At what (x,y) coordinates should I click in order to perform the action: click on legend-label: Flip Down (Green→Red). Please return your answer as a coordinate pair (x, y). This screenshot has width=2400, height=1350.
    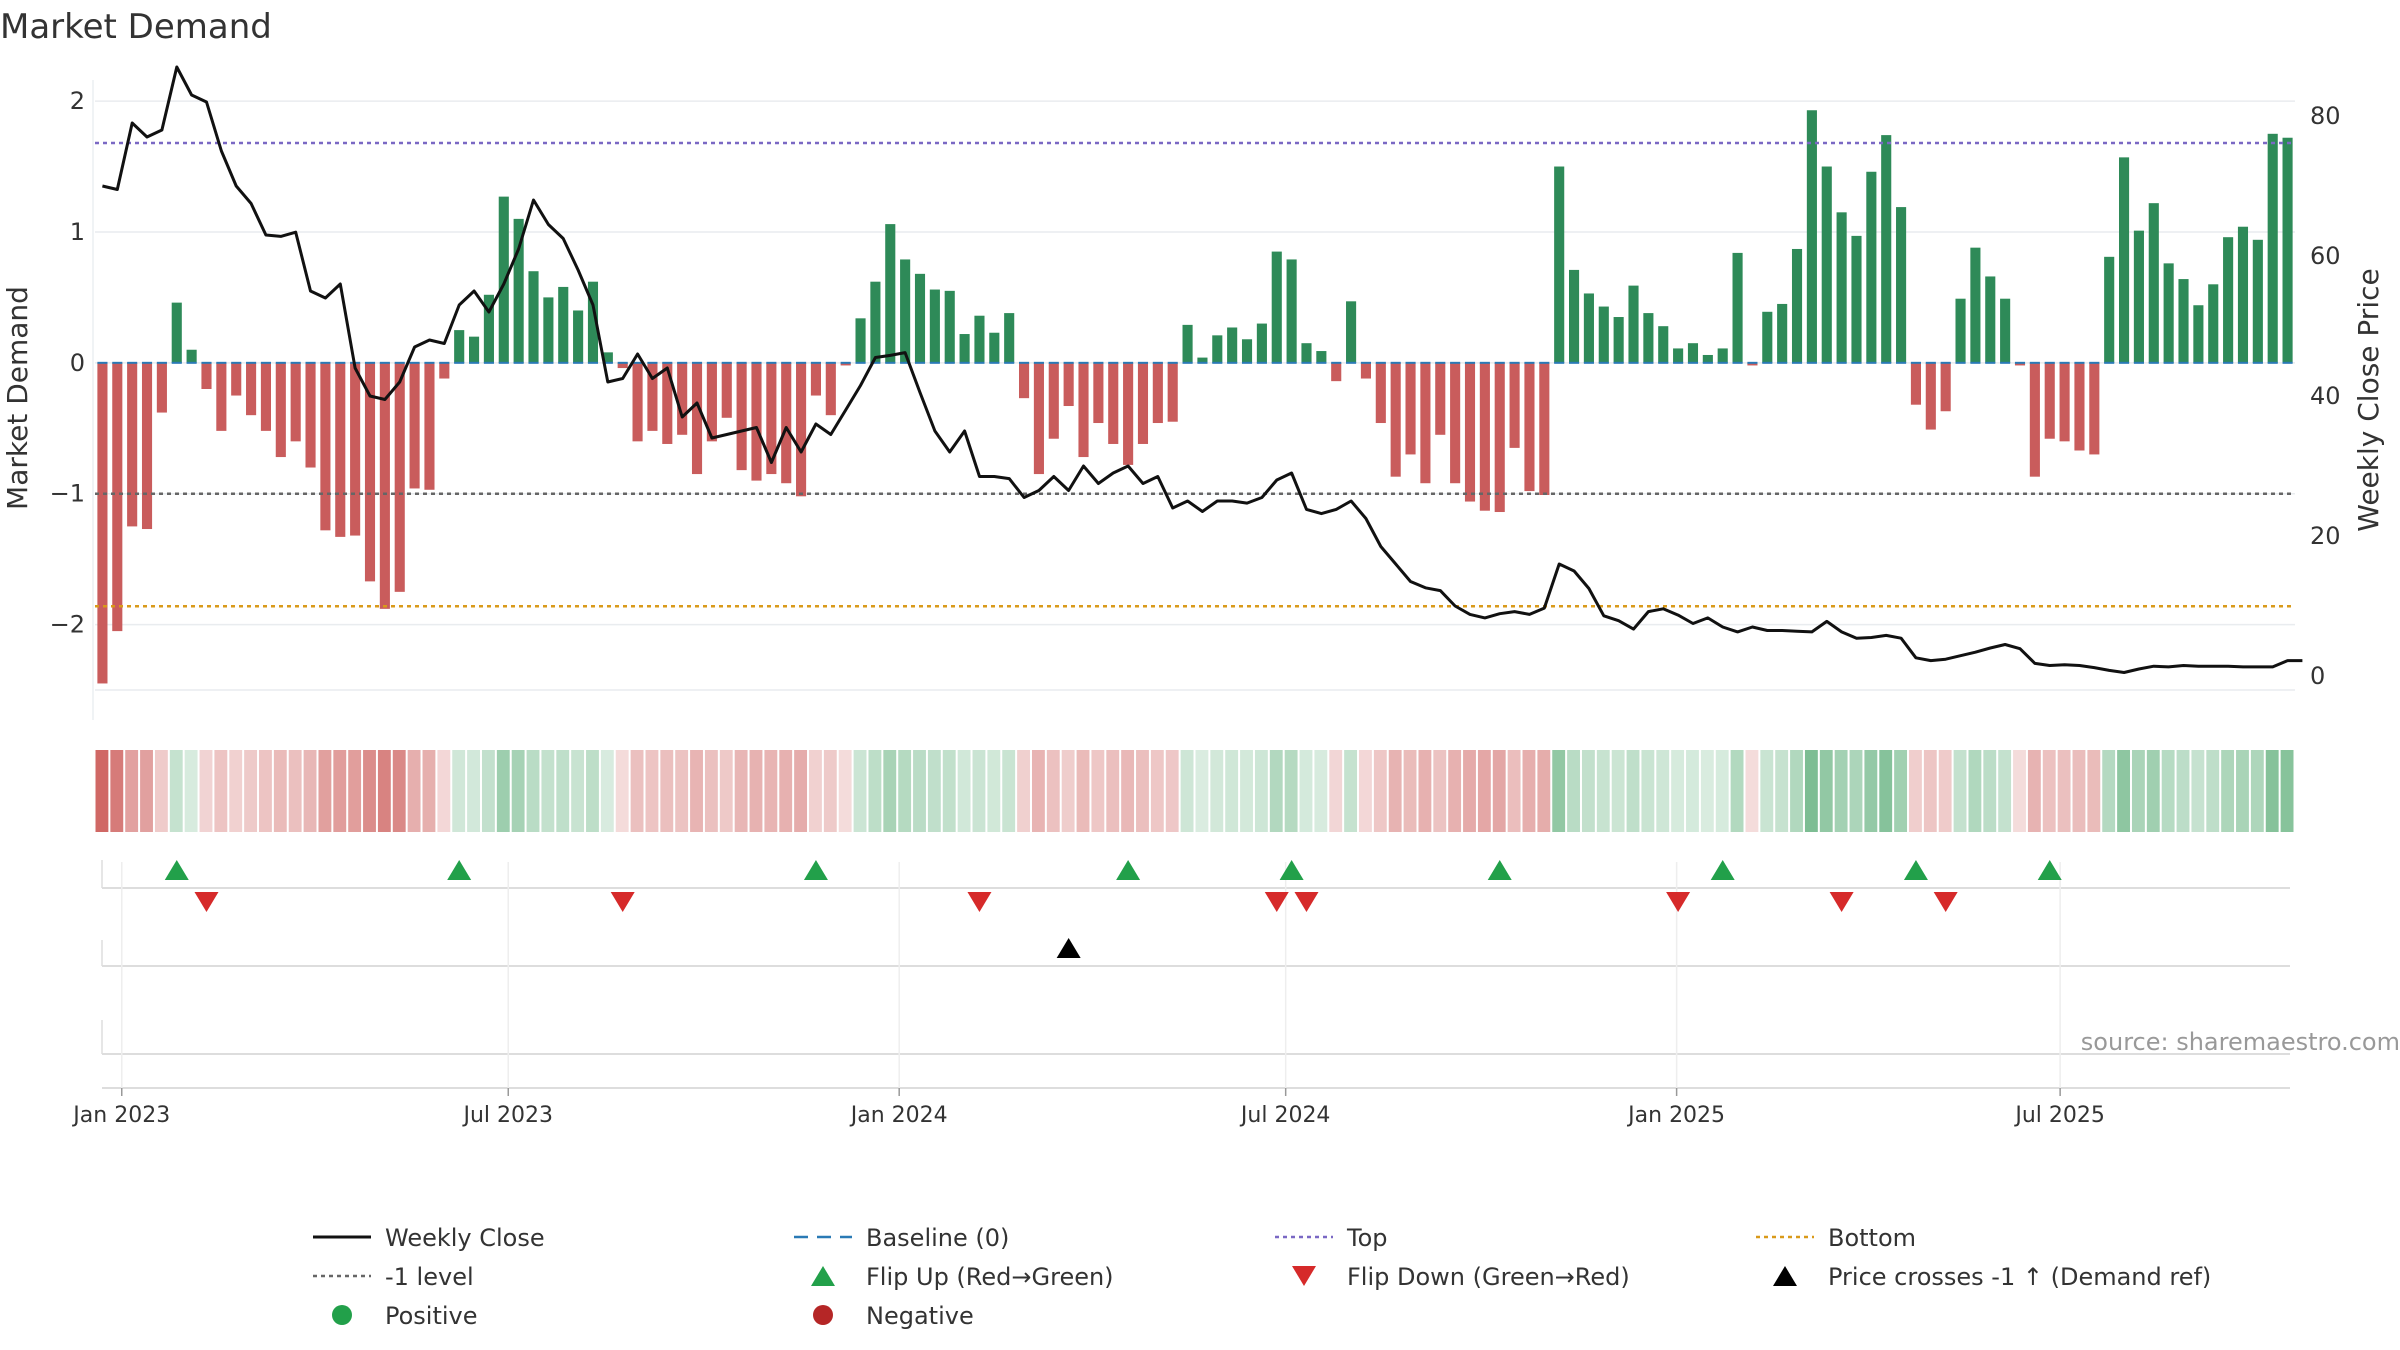
    Looking at the image, I should click on (1488, 1277).